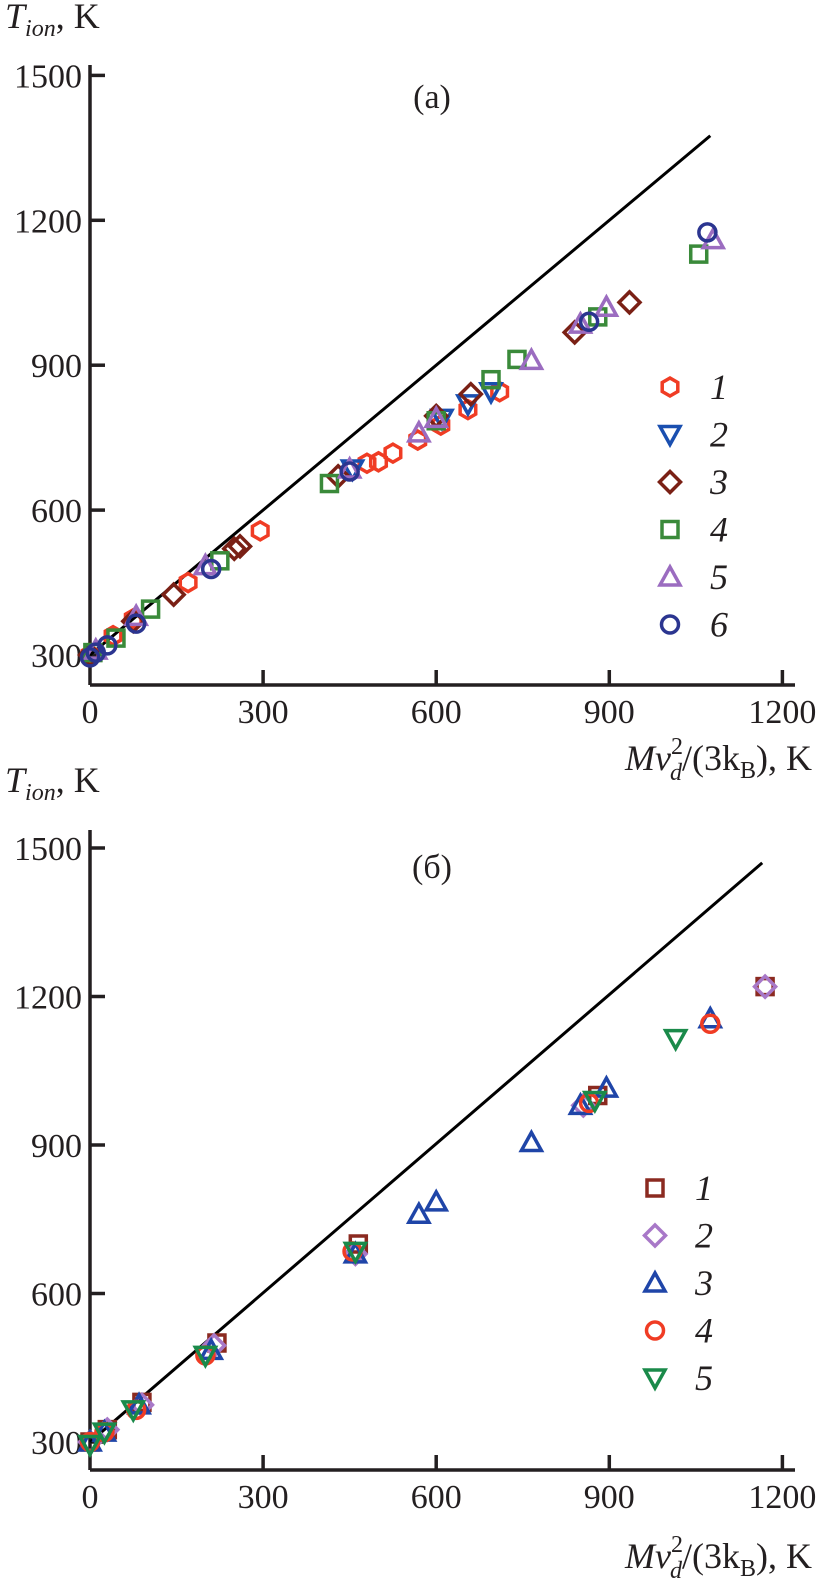  I want to click on ylabel-b: Tion, K, so click(52, 783).